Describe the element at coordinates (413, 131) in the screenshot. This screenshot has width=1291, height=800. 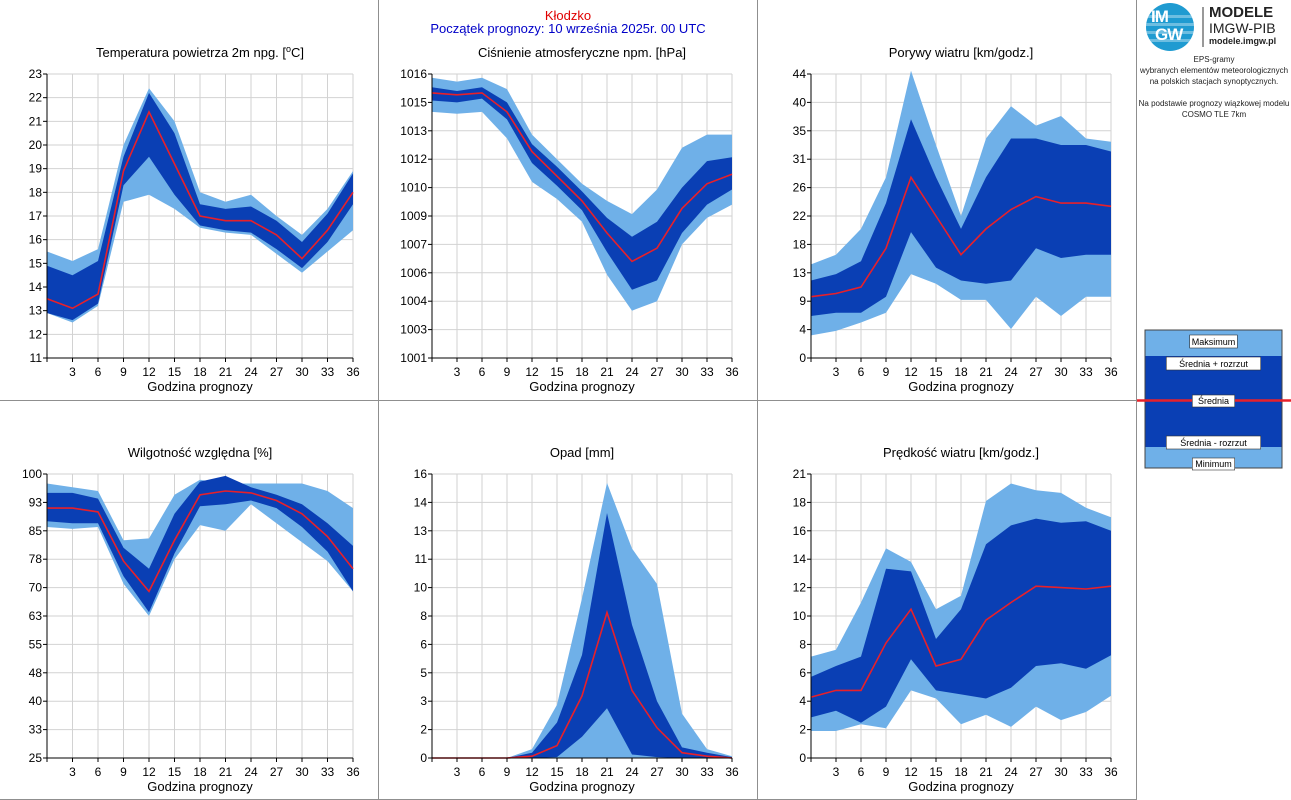
I see `y-tick-label: 1013` at that location.